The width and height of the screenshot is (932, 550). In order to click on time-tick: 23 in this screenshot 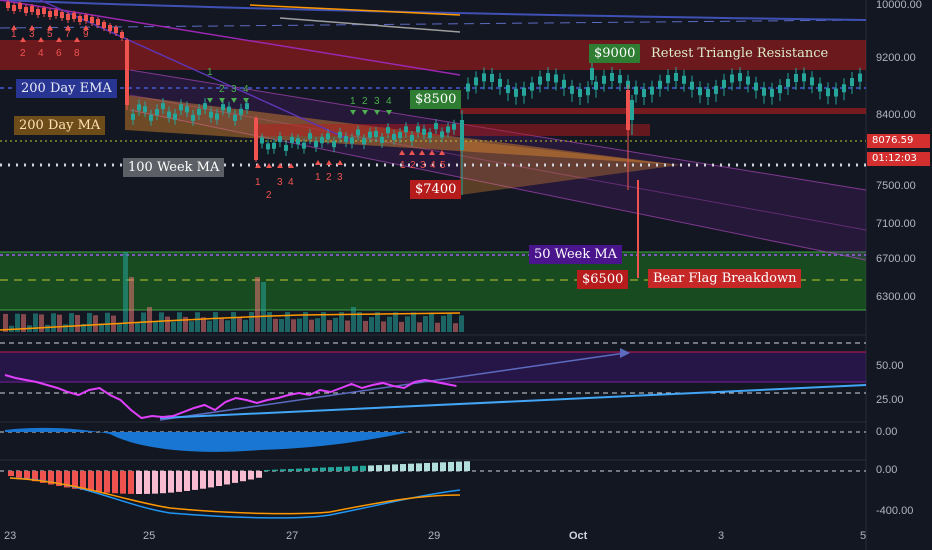, I will do `click(10, 536)`.